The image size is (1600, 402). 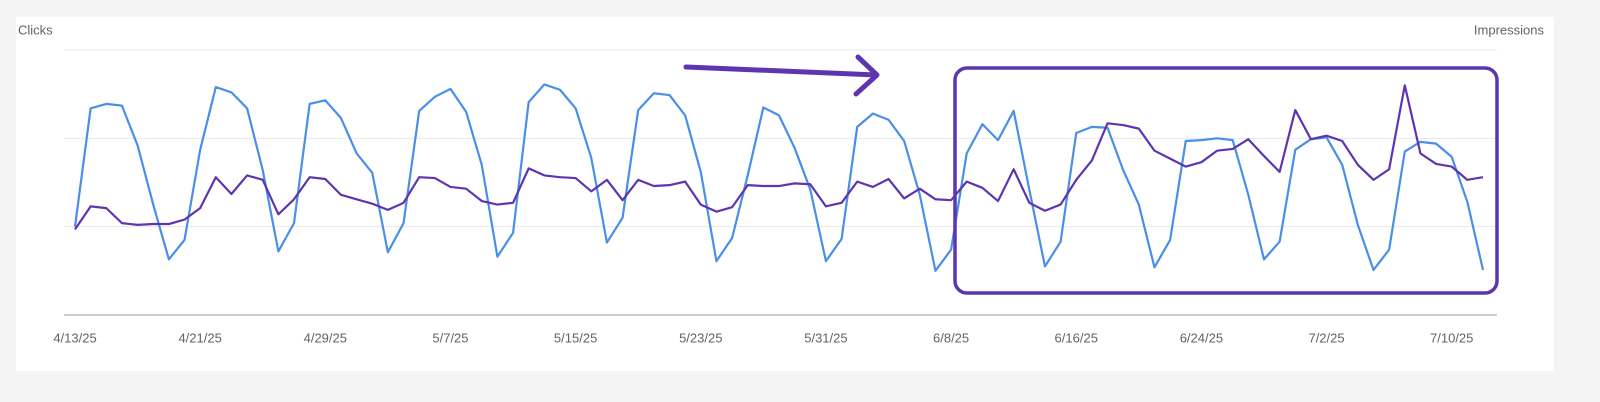 What do you see at coordinates (1326, 337) in the screenshot?
I see `x-tick-label: 7/2/25` at bounding box center [1326, 337].